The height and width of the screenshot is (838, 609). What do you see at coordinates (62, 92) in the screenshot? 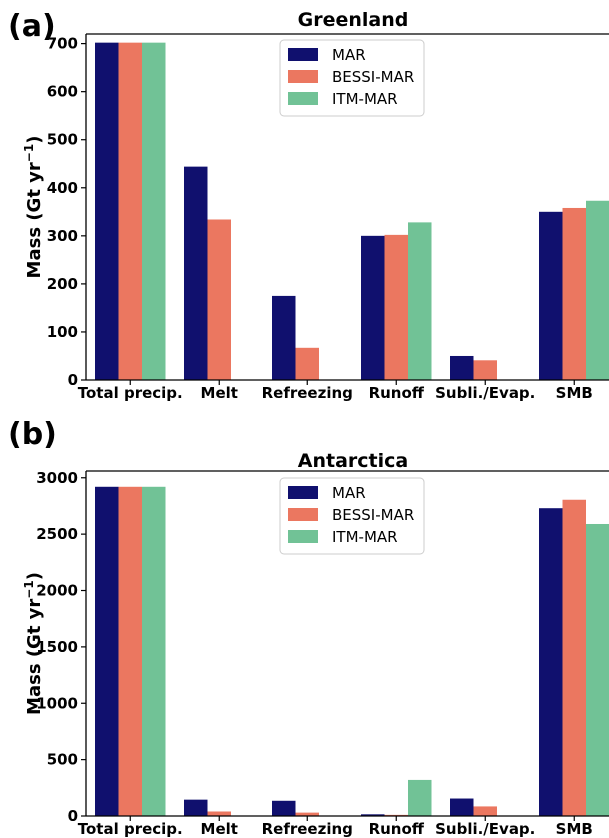
I see `y-tick-label: 600` at bounding box center [62, 92].